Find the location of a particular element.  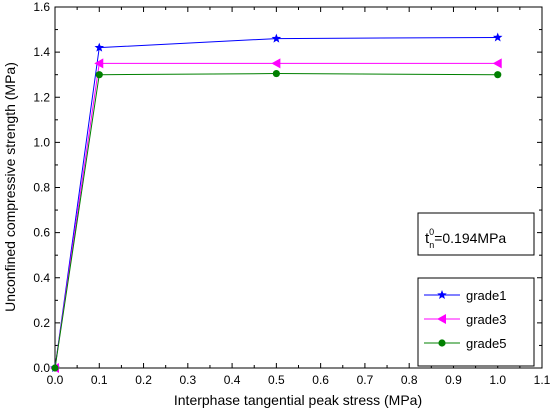

x-tick-label: 0.9 is located at coordinates (453, 380).